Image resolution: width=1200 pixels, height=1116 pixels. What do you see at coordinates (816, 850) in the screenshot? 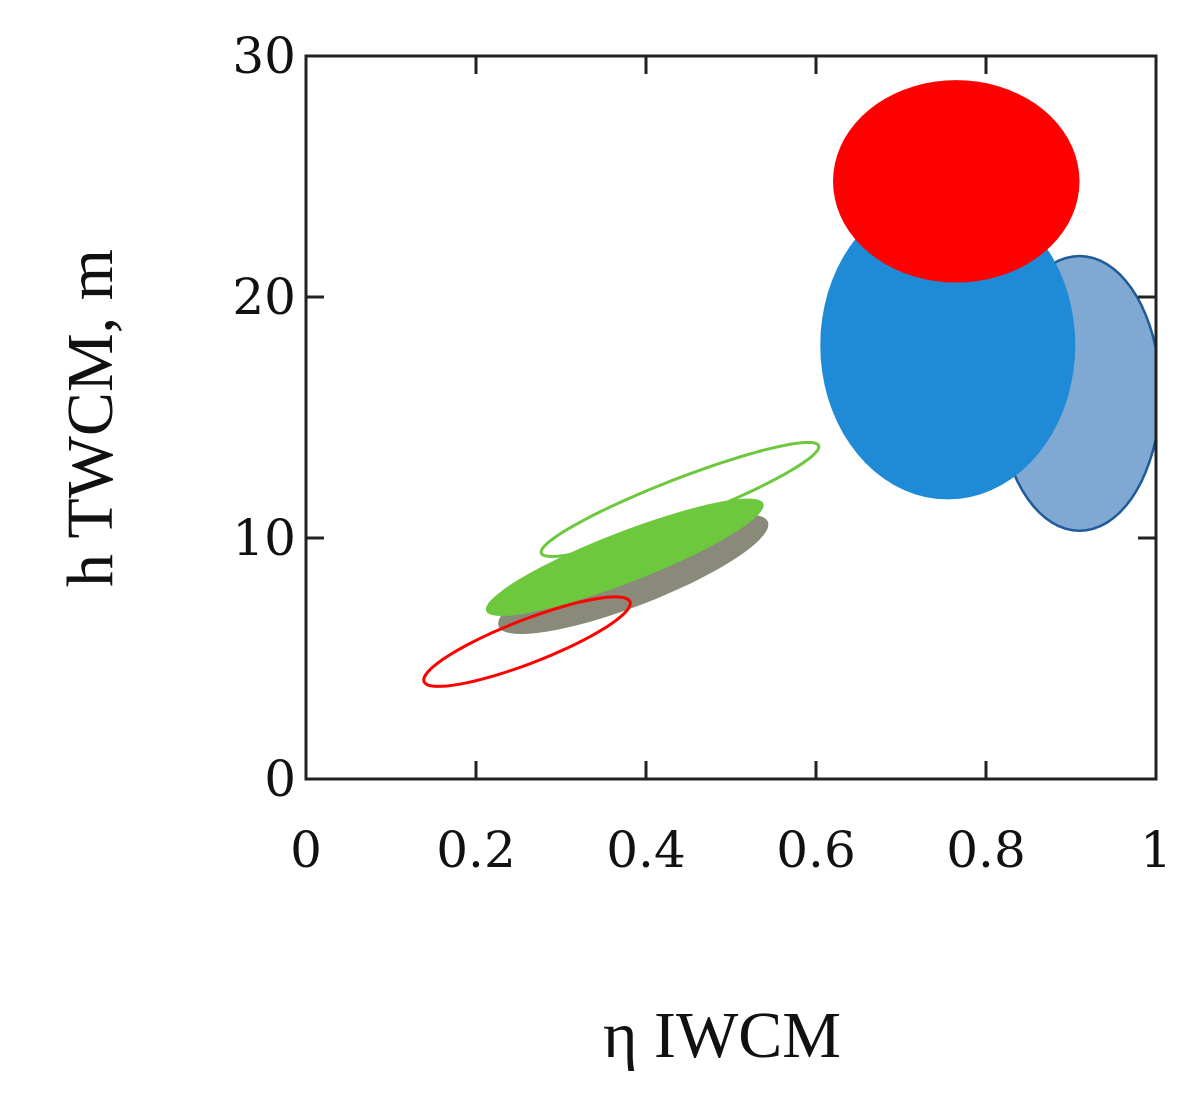
I see `x-tick-label: 0.6` at bounding box center [816, 850].